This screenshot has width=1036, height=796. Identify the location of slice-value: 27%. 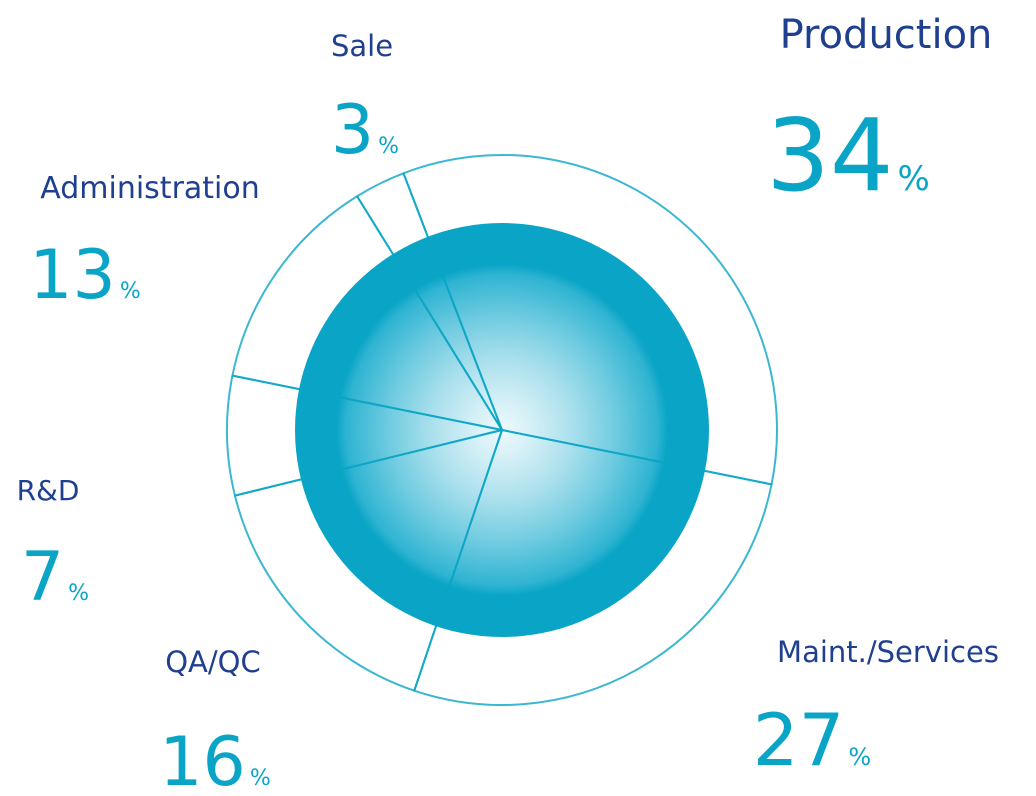
(812, 740).